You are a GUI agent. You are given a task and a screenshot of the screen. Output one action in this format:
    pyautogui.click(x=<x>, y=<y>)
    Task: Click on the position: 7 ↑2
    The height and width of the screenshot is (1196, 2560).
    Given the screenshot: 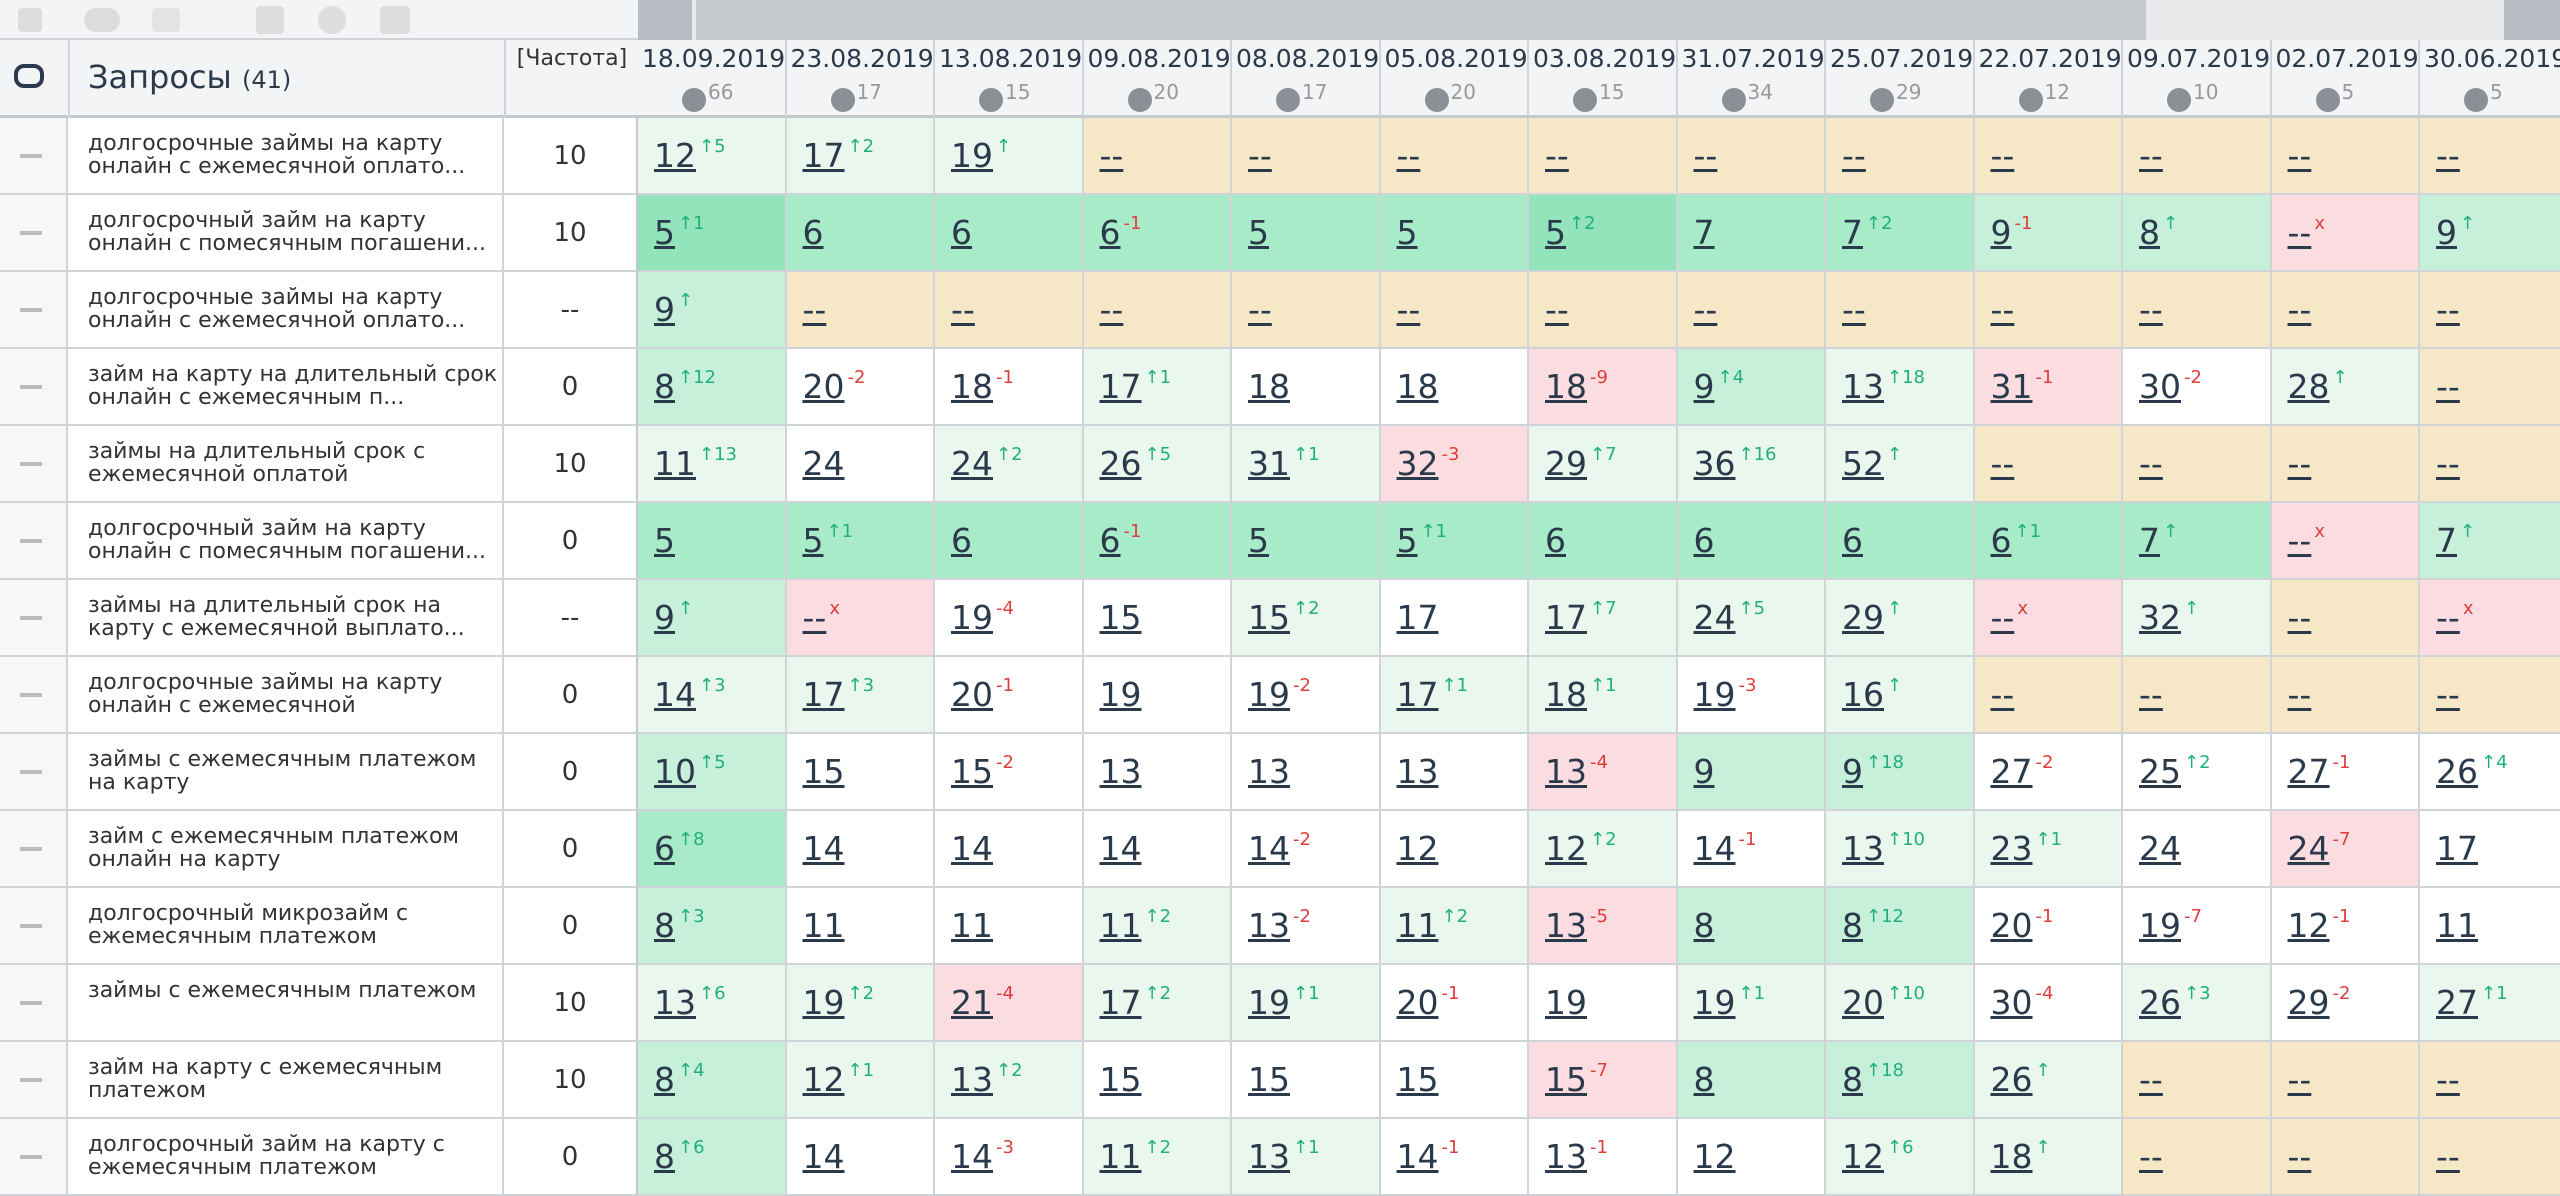 What is the action you would take?
    pyautogui.click(x=1867, y=232)
    